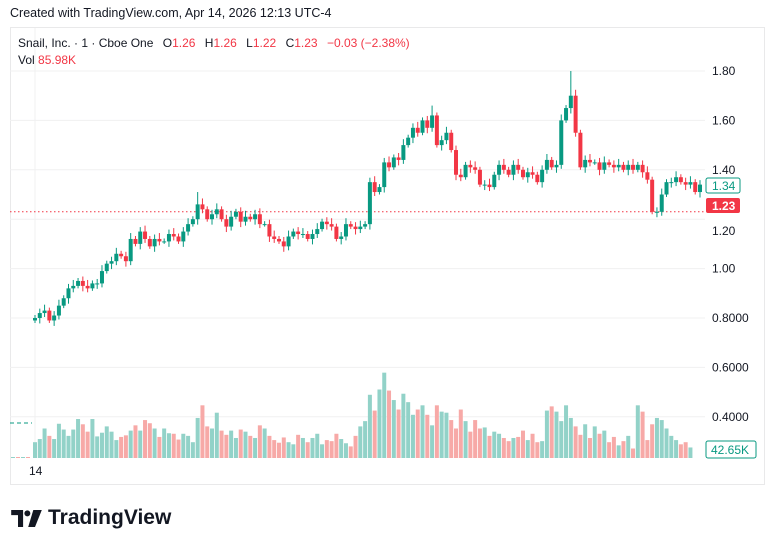  I want to click on low-label: L, so click(249, 43).